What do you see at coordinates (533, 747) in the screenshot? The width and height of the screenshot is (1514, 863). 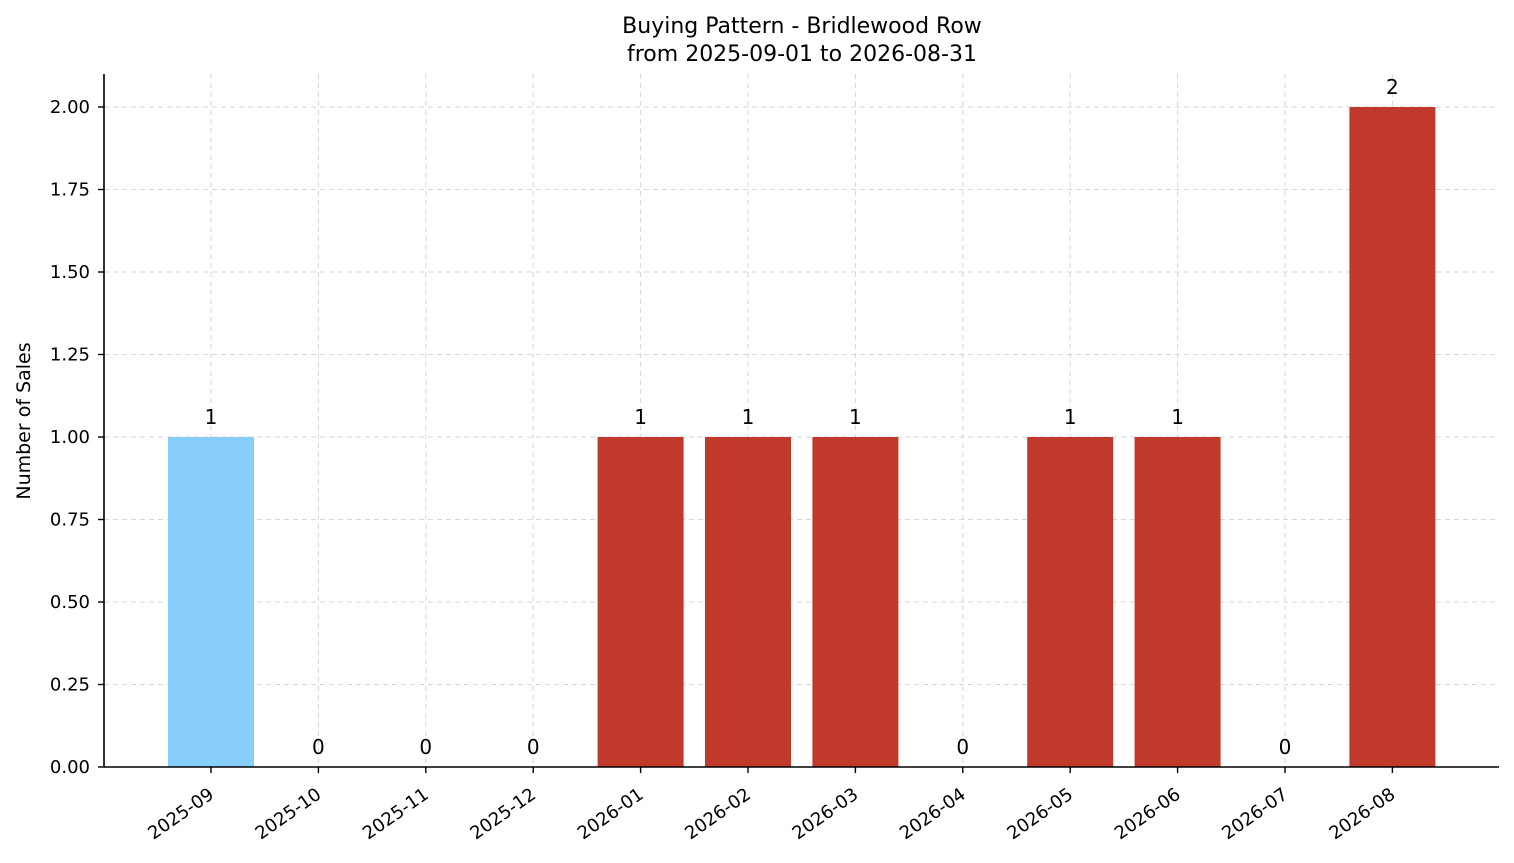 I see `data-label-2025-12: 0` at bounding box center [533, 747].